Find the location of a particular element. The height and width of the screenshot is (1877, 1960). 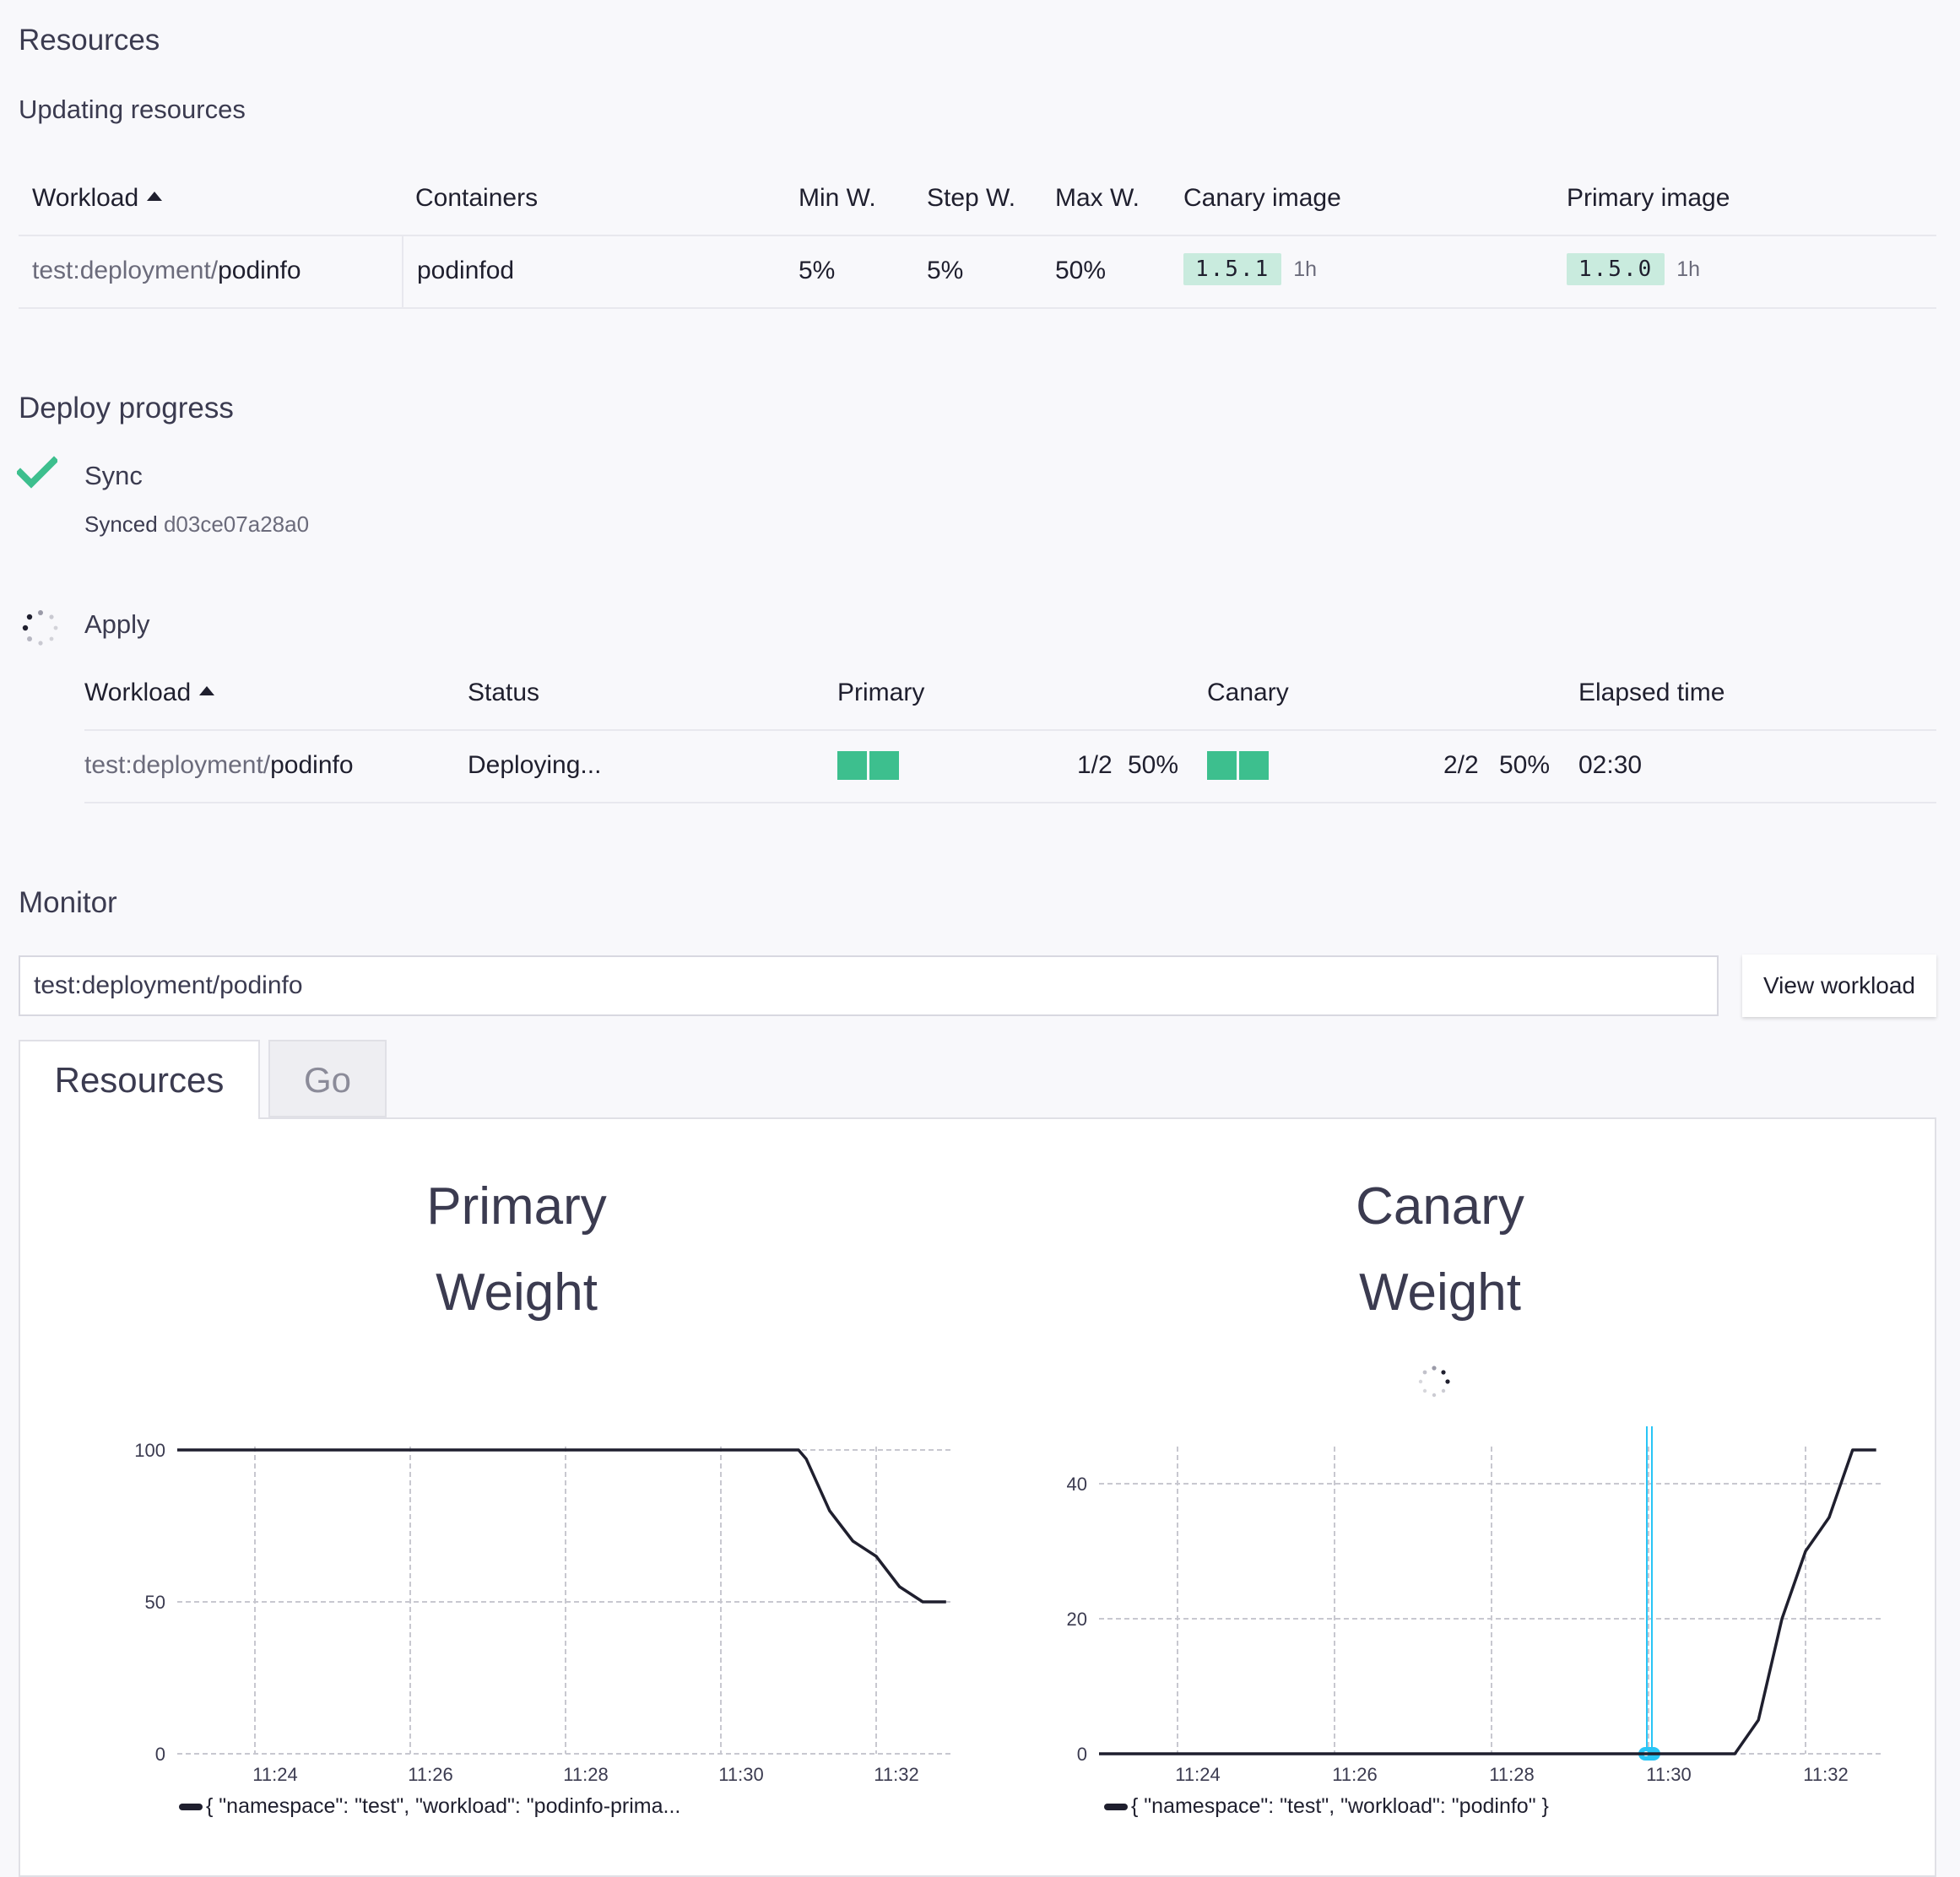

col-workload-label: Workload is located at coordinates (85, 198).